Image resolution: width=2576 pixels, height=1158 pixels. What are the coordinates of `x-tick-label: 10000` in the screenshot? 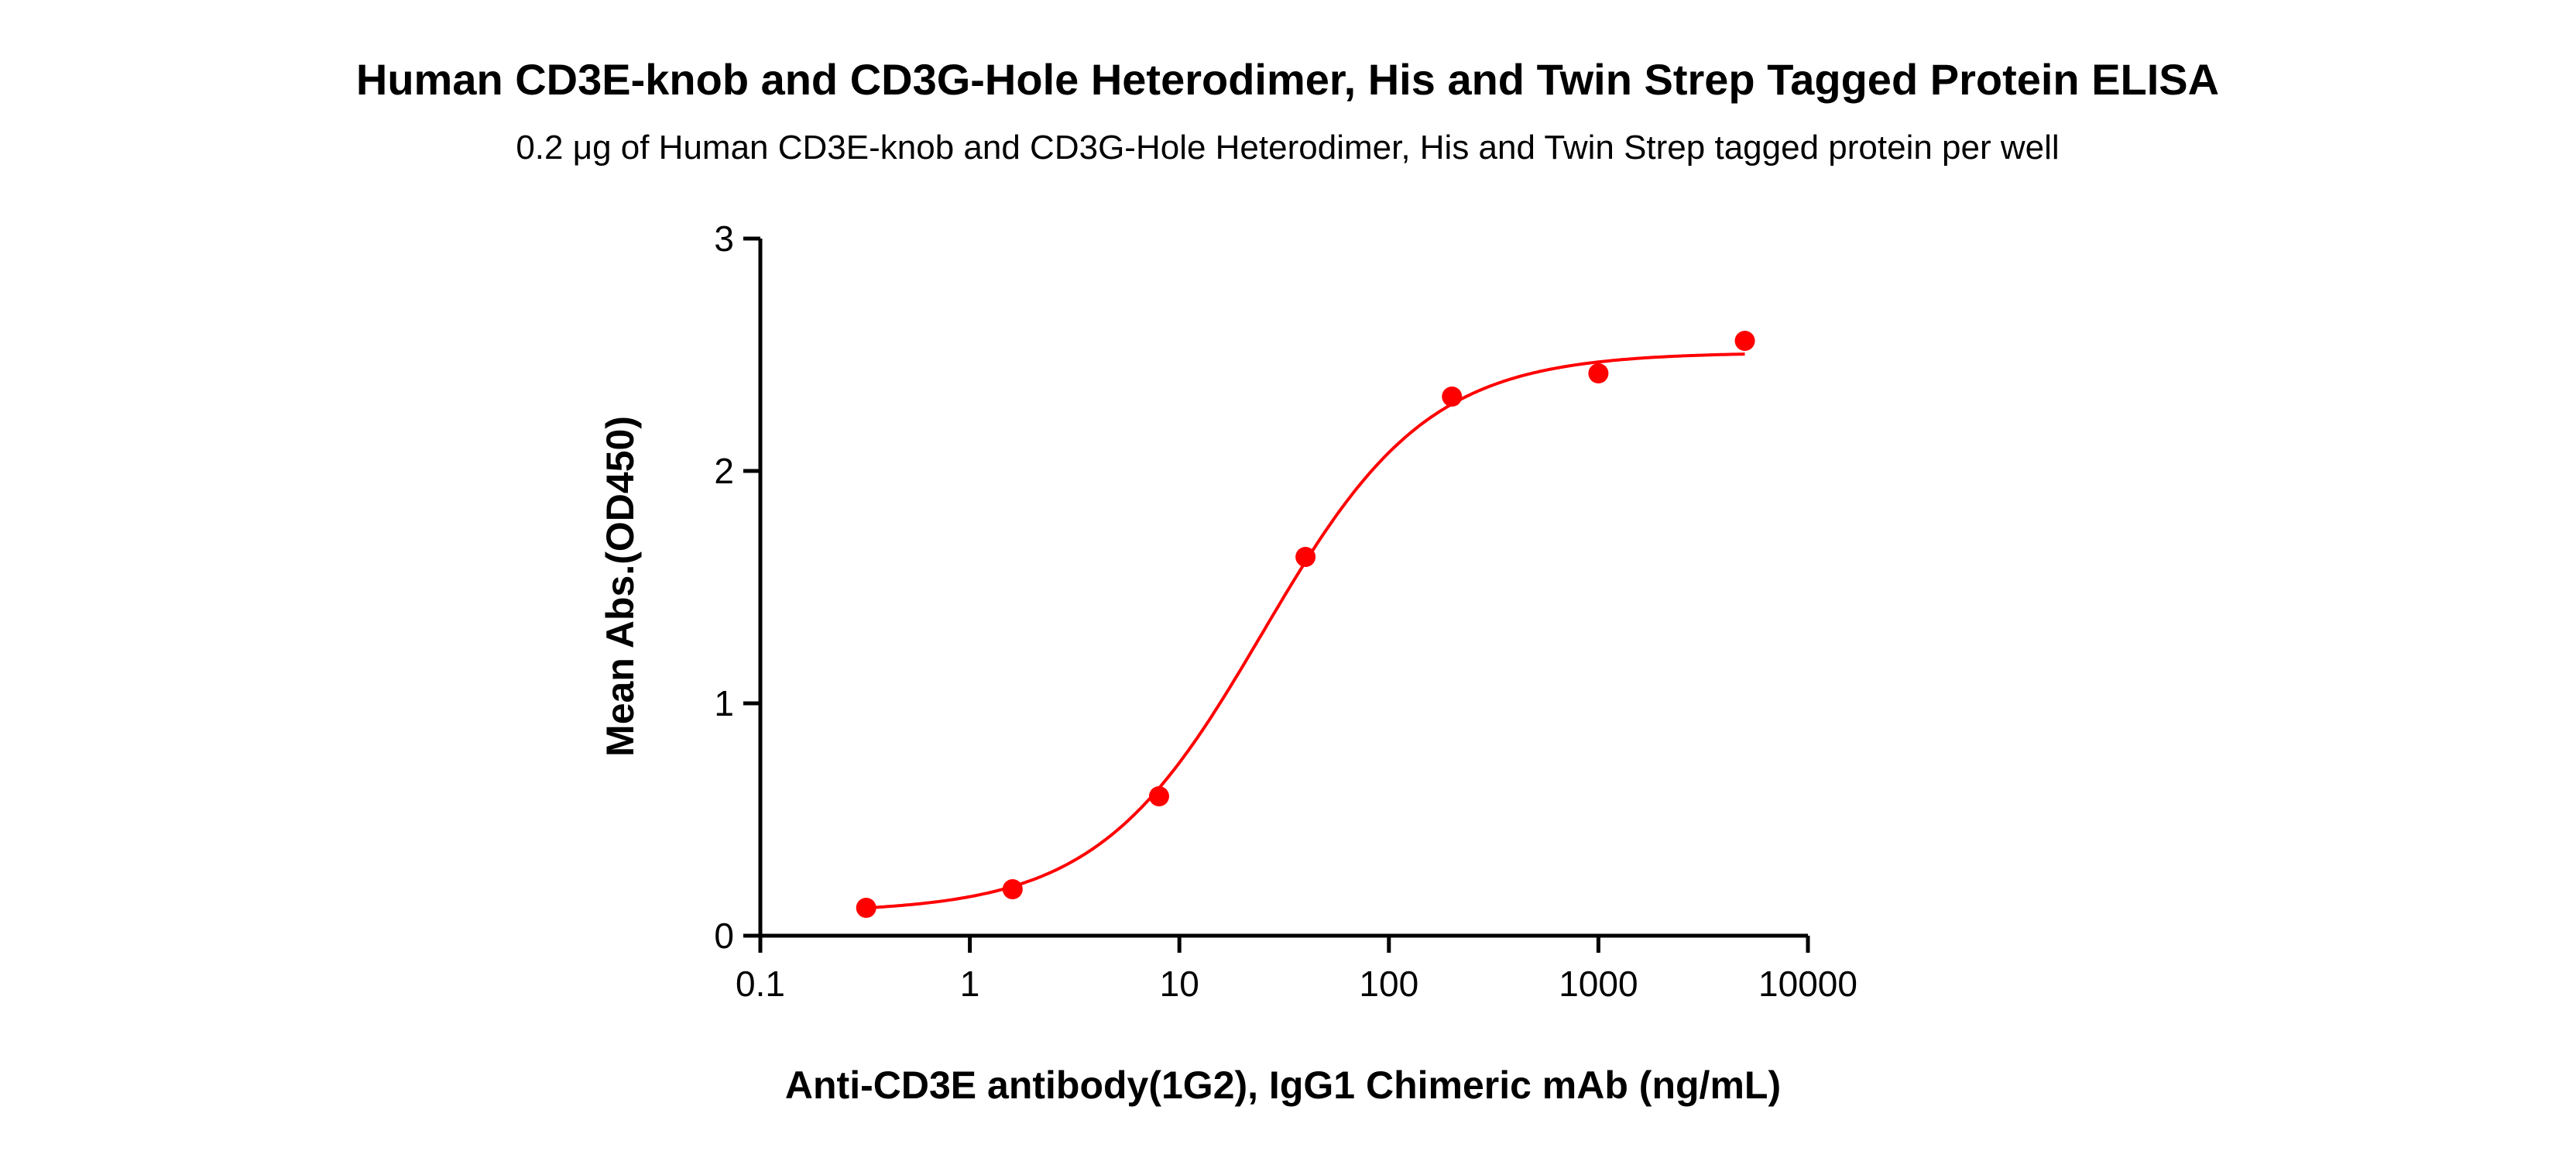 It's located at (1807, 984).